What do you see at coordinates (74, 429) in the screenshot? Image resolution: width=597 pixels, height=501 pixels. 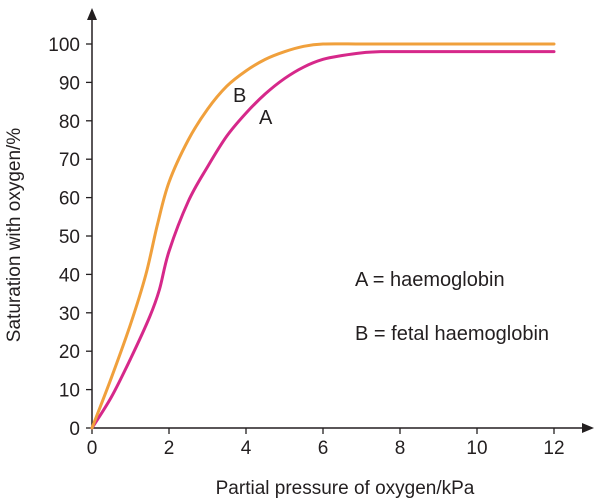 I see `y-tick-label: 0` at bounding box center [74, 429].